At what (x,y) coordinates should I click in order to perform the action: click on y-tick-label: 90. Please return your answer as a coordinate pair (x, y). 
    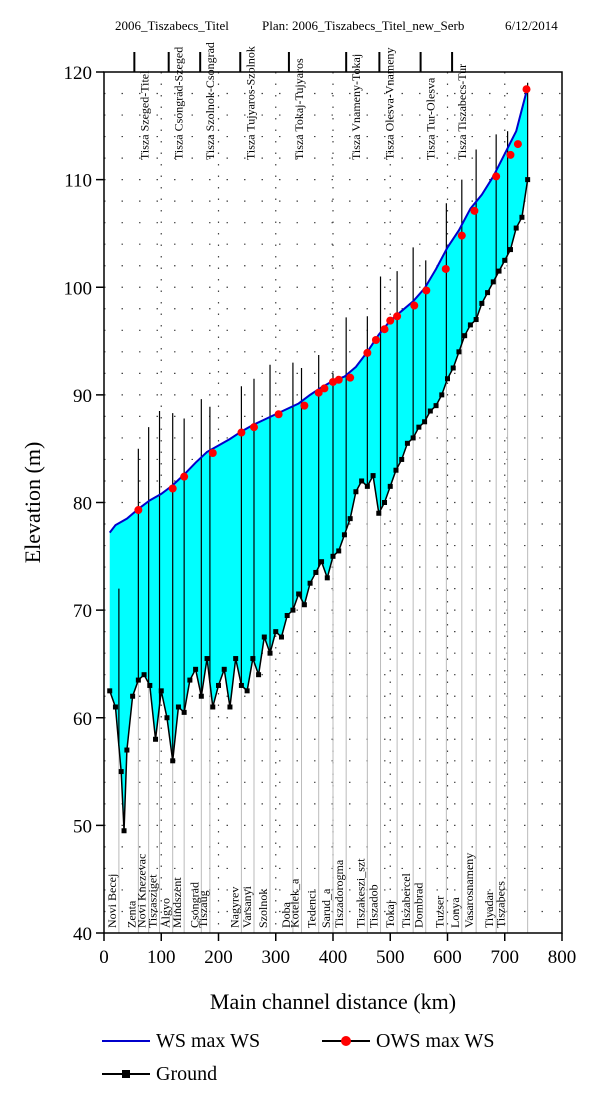
    Looking at the image, I should click on (82, 396).